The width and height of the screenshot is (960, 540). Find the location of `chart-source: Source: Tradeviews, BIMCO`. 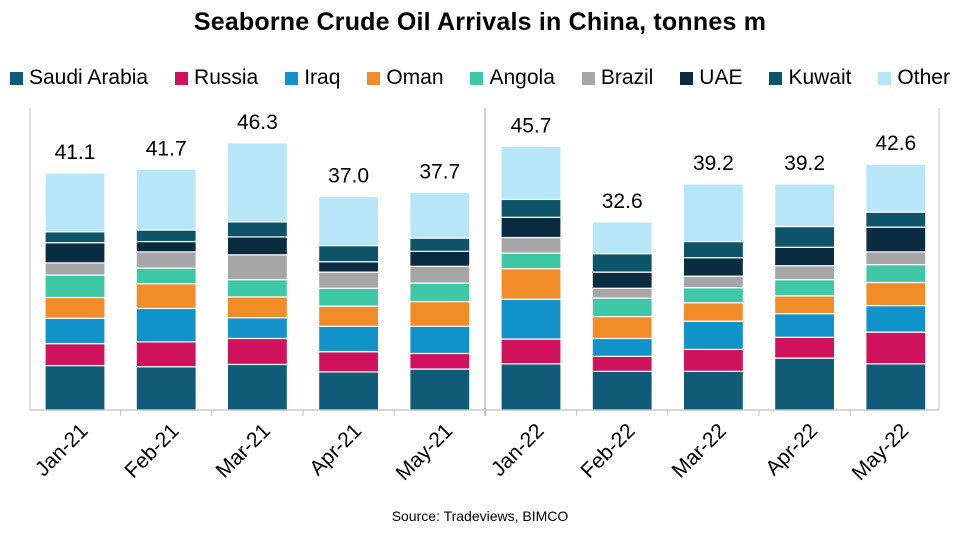

chart-source: Source: Tradeviews, BIMCO is located at coordinates (480, 516).